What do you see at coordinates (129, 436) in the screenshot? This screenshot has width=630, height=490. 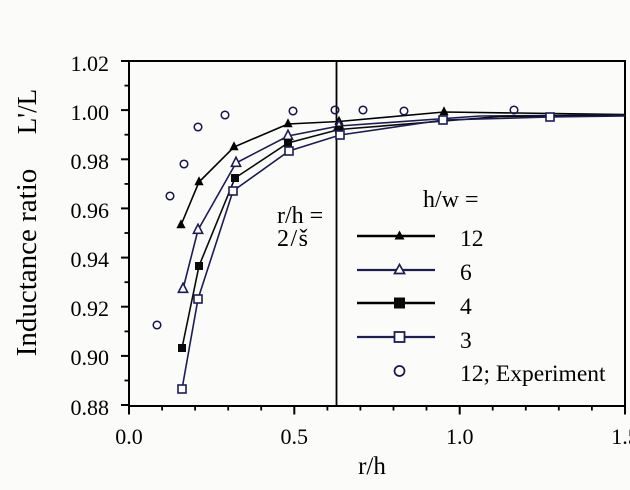 I see `svg-text: 0.0` at bounding box center [129, 436].